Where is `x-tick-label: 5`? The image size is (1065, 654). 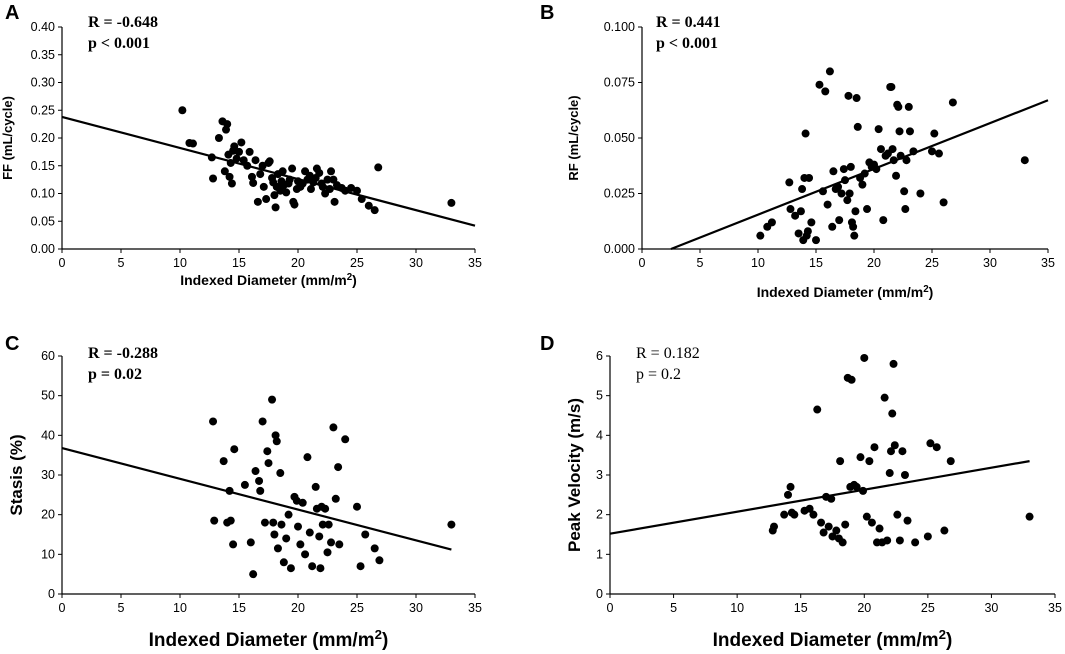
x-tick-label: 5 is located at coordinates (121, 263).